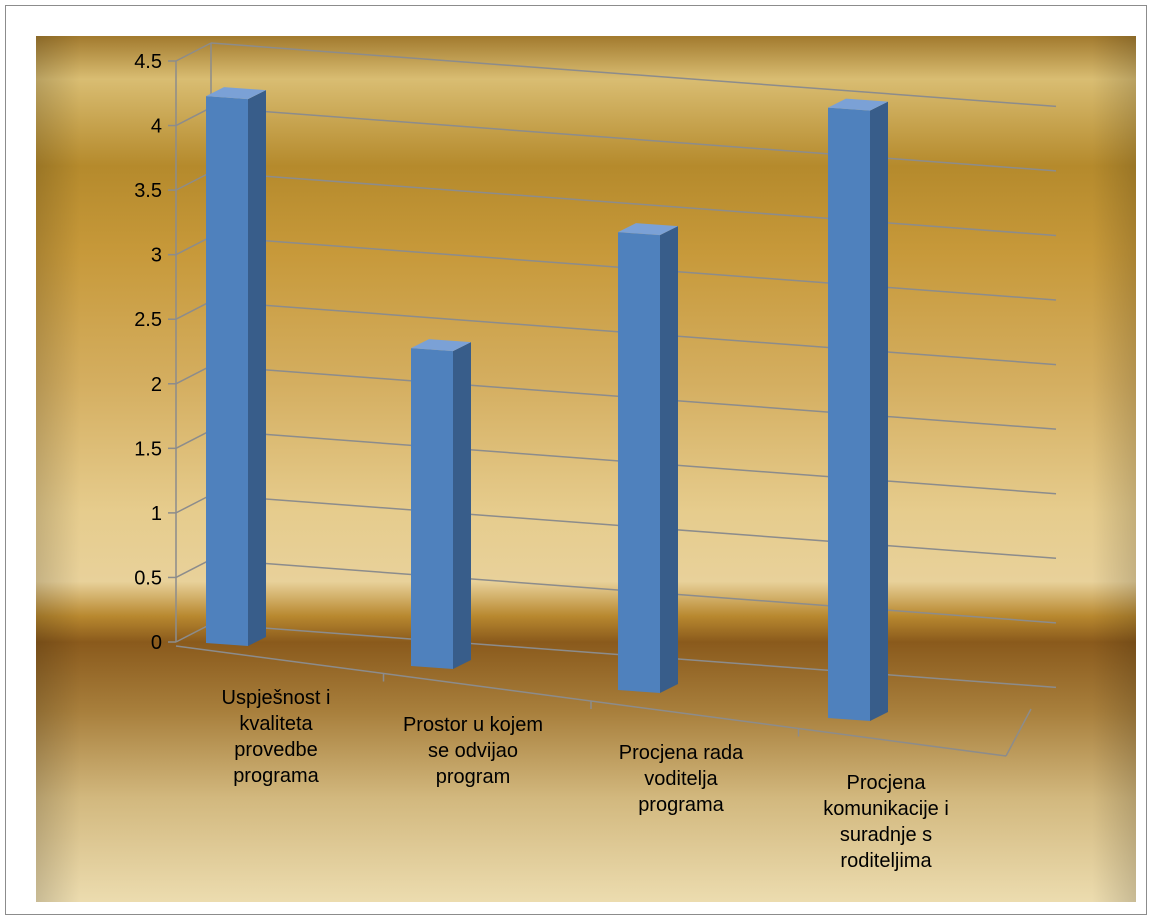 This screenshot has height=923, width=1154. Describe the element at coordinates (276, 698) in the screenshot. I see `x-tick-label-line: Uspješnost i` at that location.